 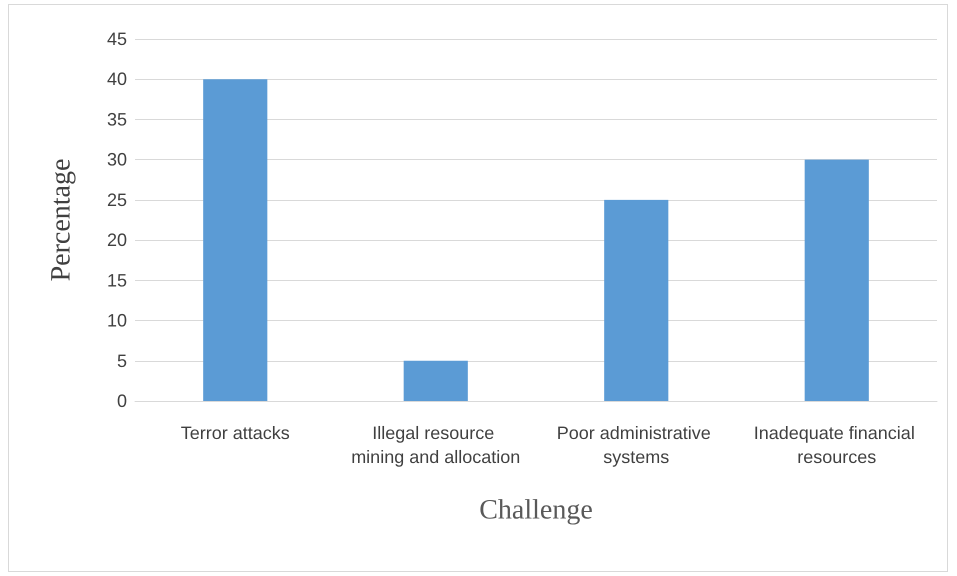 What do you see at coordinates (116, 320) in the screenshot?
I see `y-tick-label: 10` at bounding box center [116, 320].